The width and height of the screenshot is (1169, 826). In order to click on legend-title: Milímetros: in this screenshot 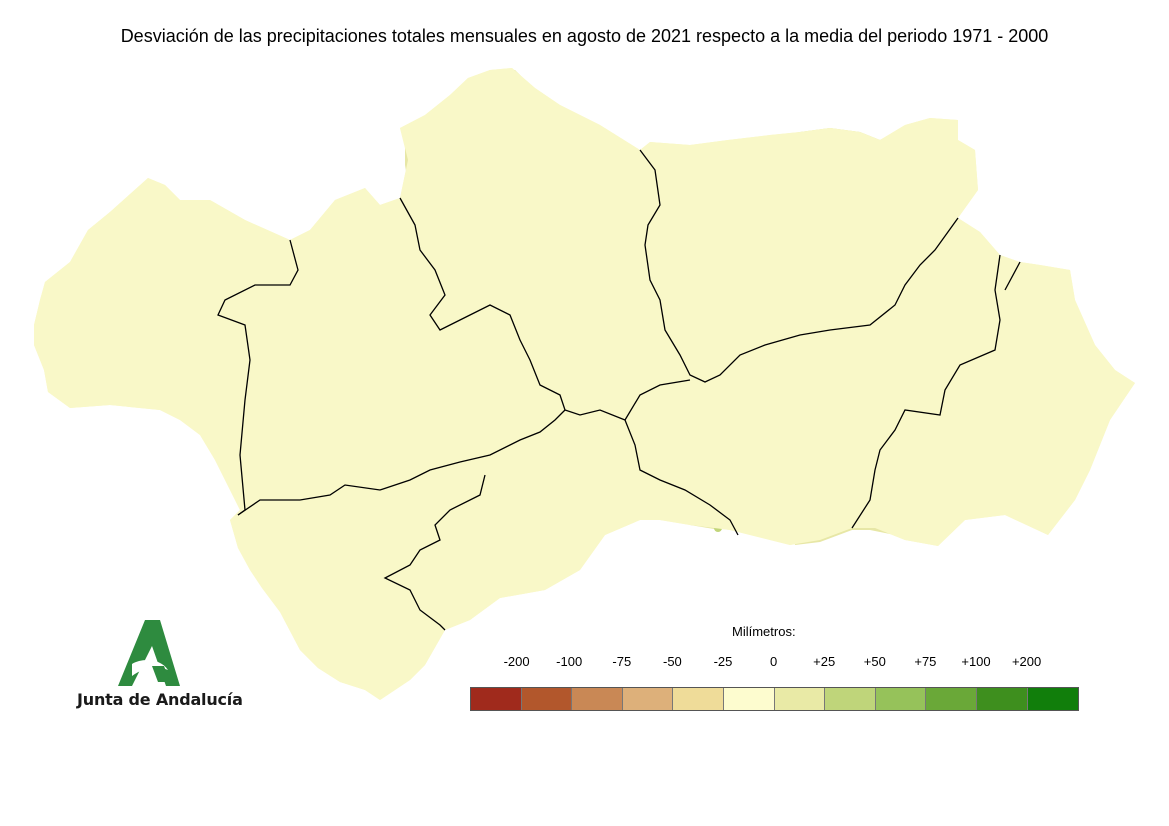, I will do `click(764, 631)`.